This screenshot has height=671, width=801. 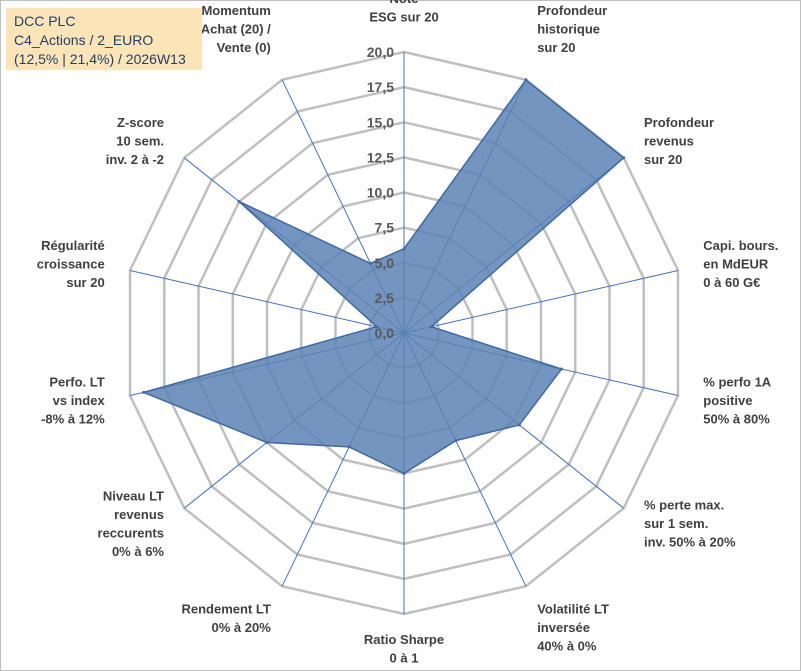 What do you see at coordinates (135, 141) in the screenshot?
I see `axis-label: Z-score 10 sem. inv. 2 à -2` at bounding box center [135, 141].